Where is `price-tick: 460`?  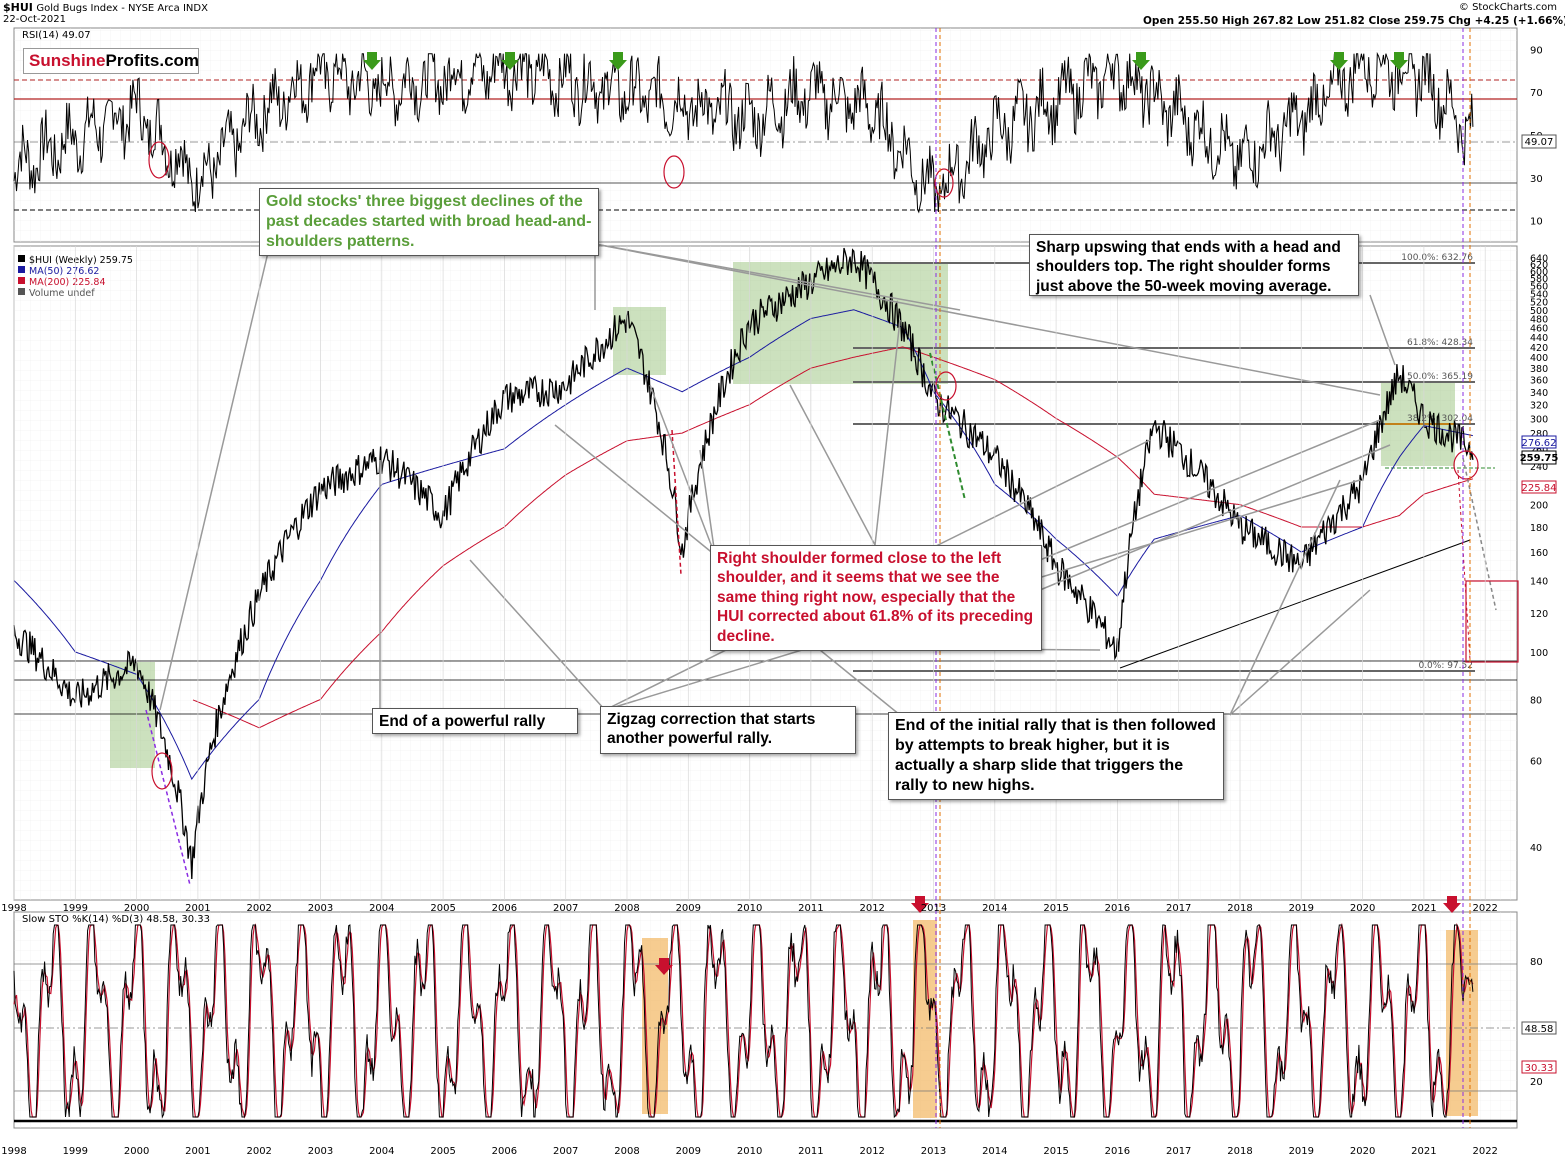 price-tick: 460 is located at coordinates (1539, 329).